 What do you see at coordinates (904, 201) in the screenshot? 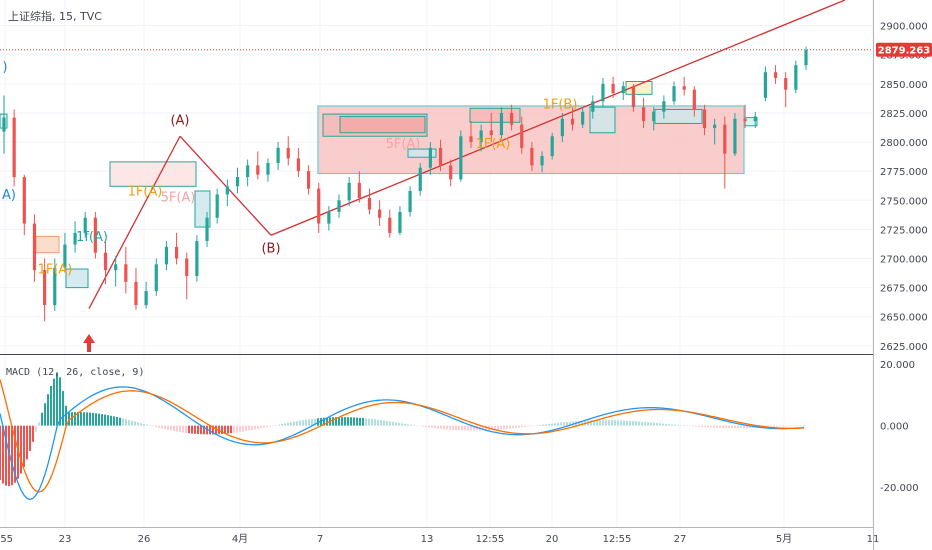
I see `price-tick-label: 2750.000` at bounding box center [904, 201].